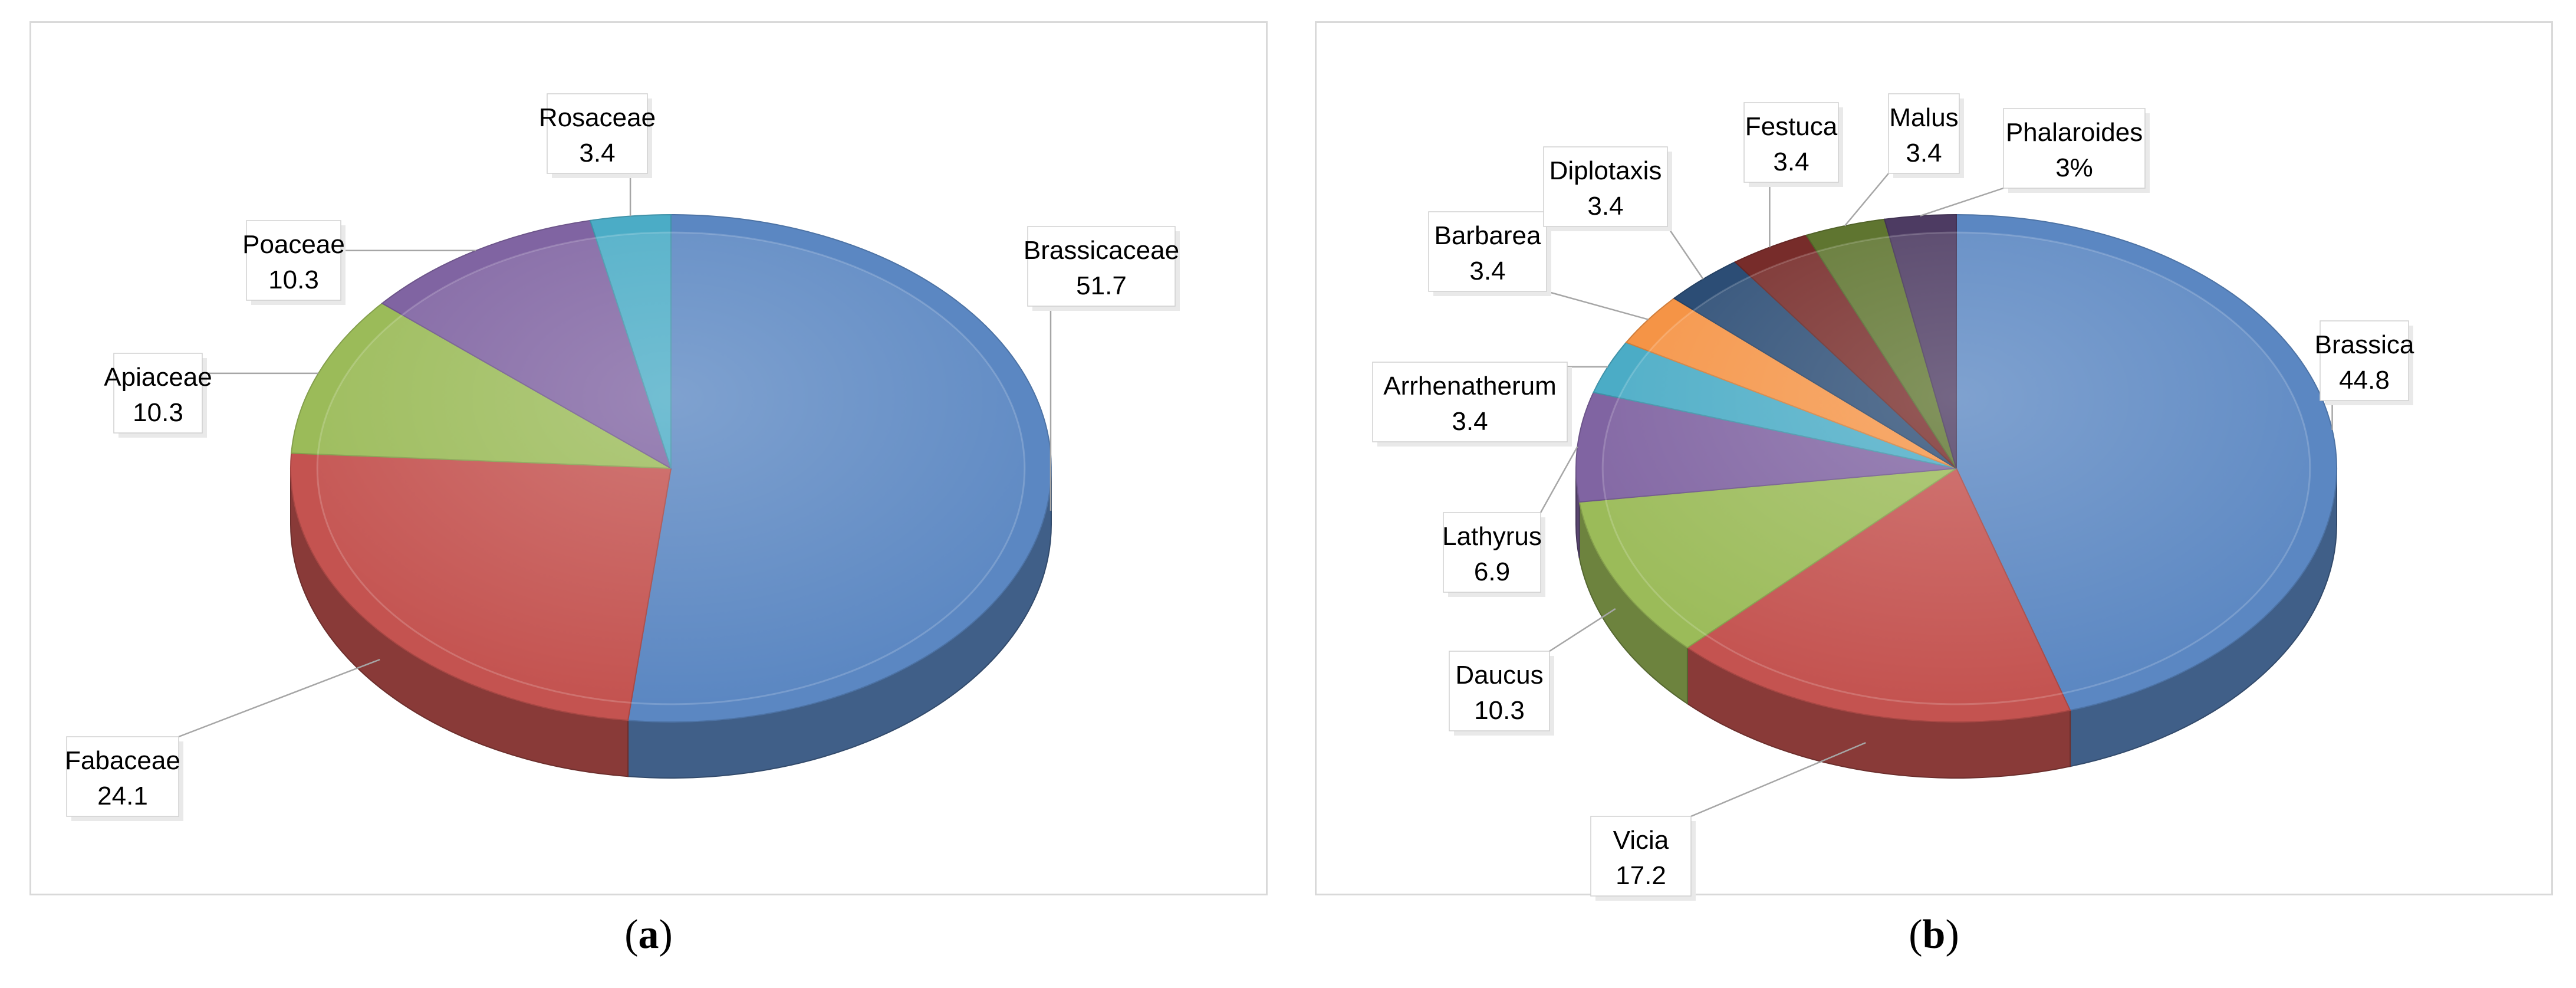 The height and width of the screenshot is (988, 2576). What do you see at coordinates (1778, 779) in the screenshot?
I see `leader-line-vicia` at bounding box center [1778, 779].